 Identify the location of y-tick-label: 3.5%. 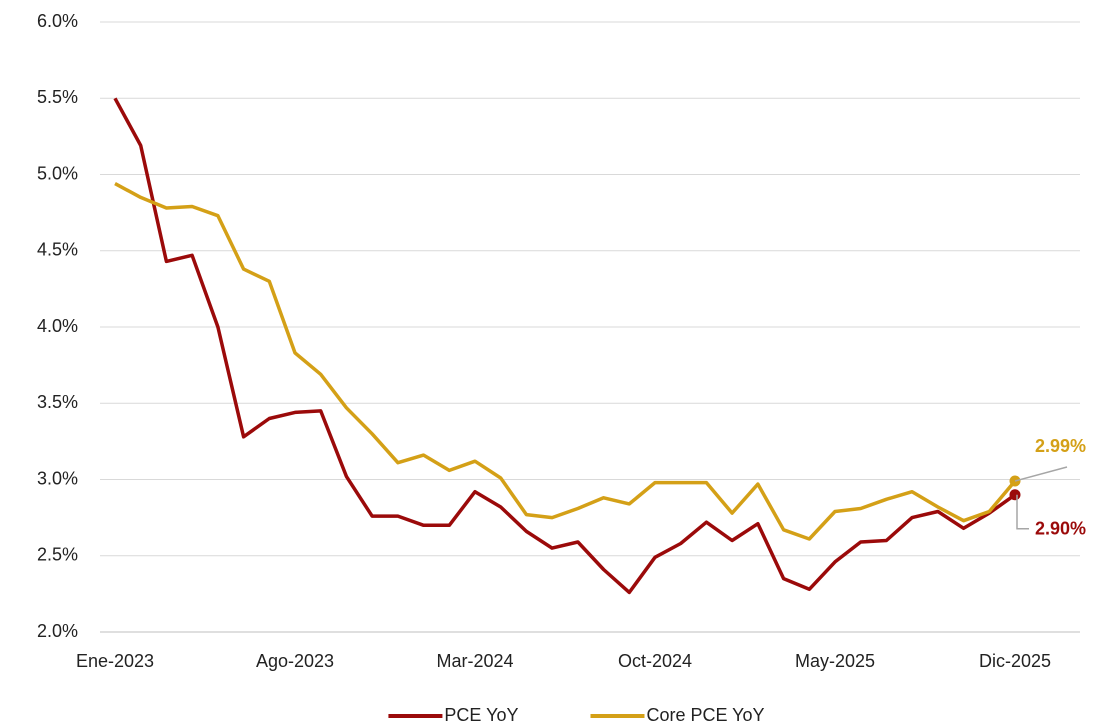
(57, 402).